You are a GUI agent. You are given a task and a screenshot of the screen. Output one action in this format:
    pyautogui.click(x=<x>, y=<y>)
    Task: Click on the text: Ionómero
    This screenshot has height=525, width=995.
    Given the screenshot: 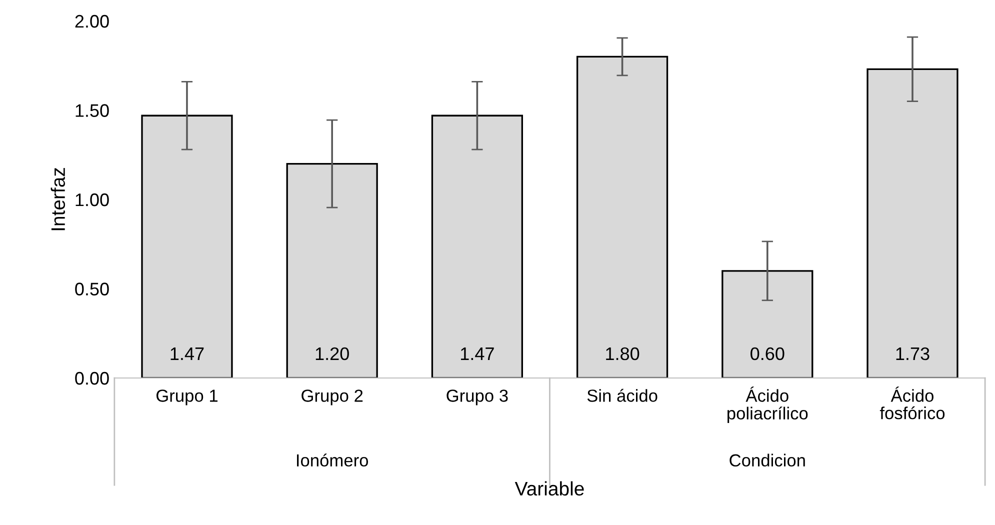 What is the action you would take?
    pyautogui.click(x=332, y=460)
    